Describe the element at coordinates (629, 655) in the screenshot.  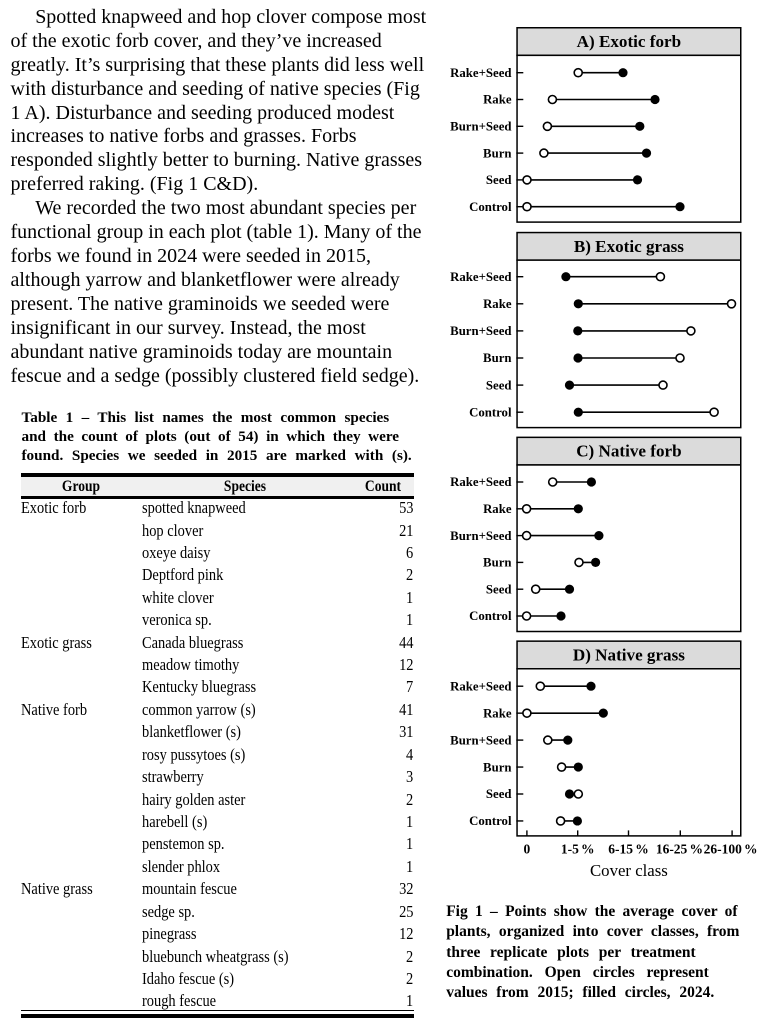
I see `svg-text: D) Native grass` at that location.